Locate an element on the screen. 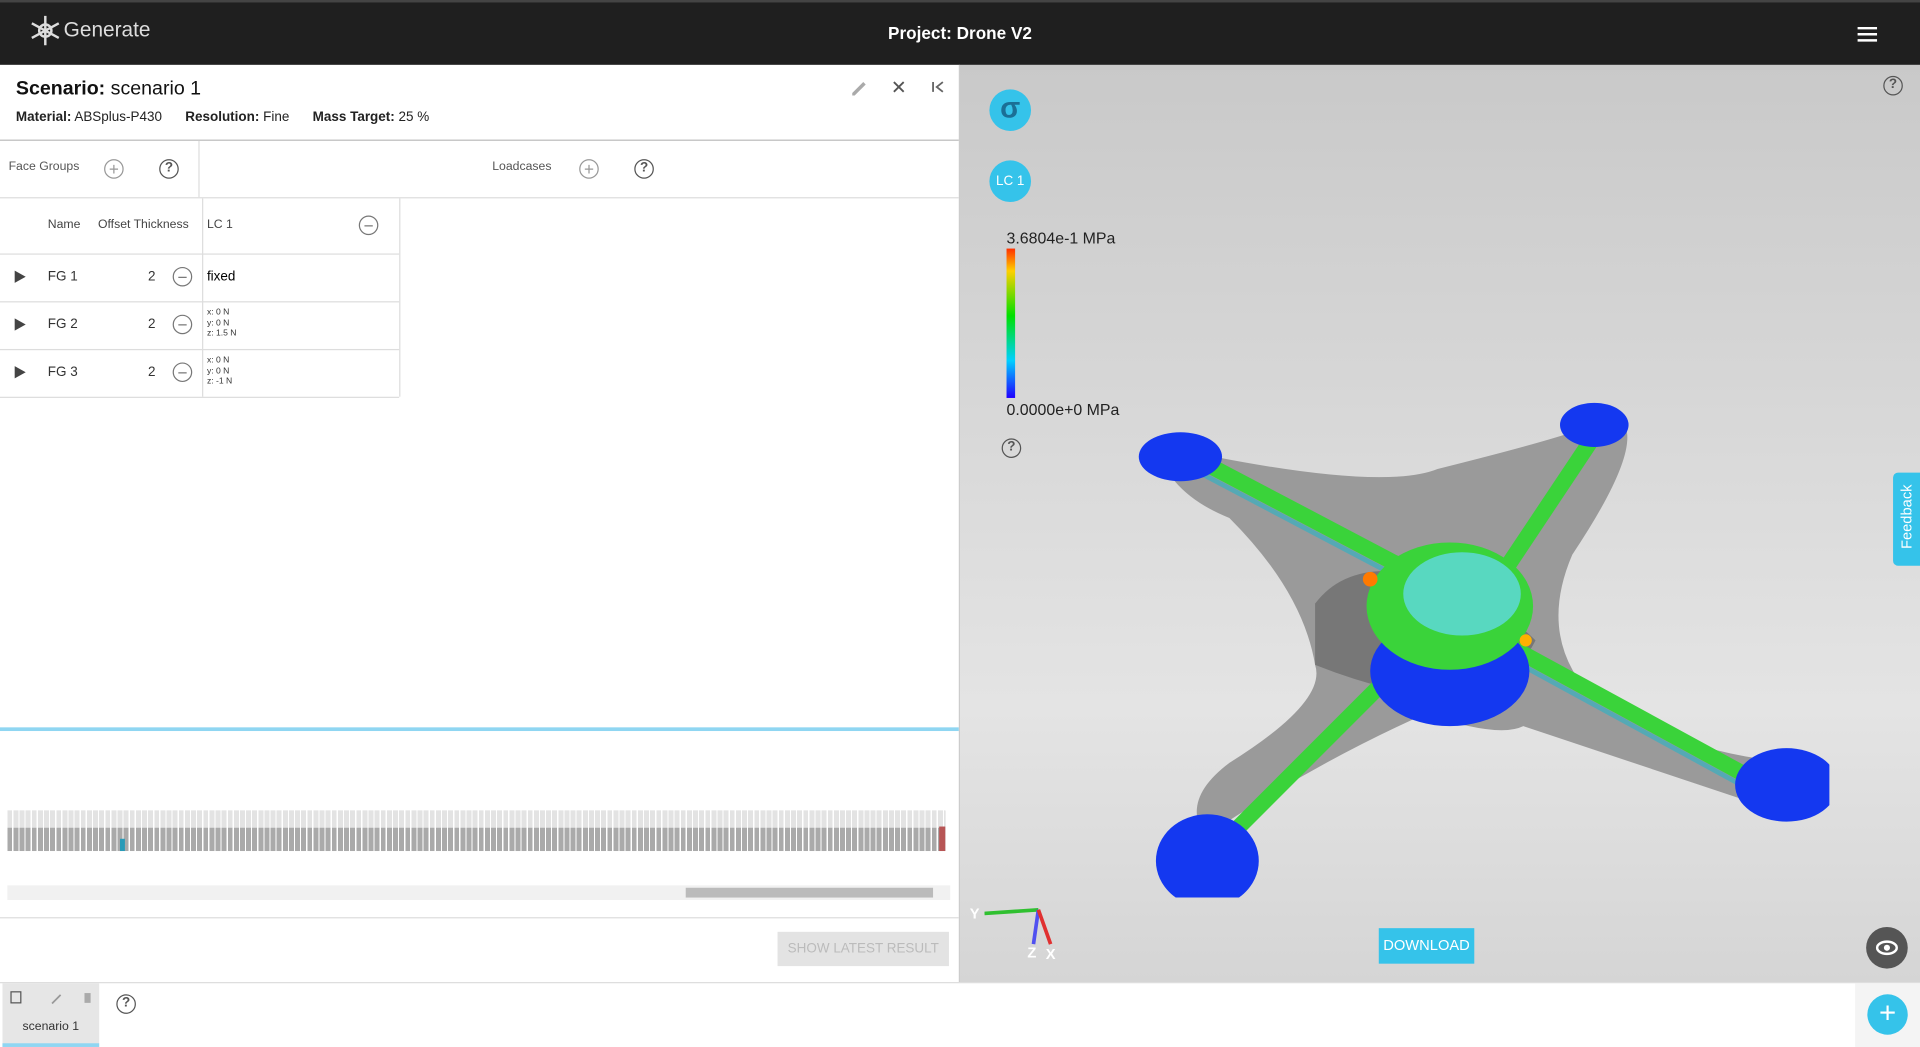 The image size is (1920, 1047). stress-button: σ is located at coordinates (1010, 110).